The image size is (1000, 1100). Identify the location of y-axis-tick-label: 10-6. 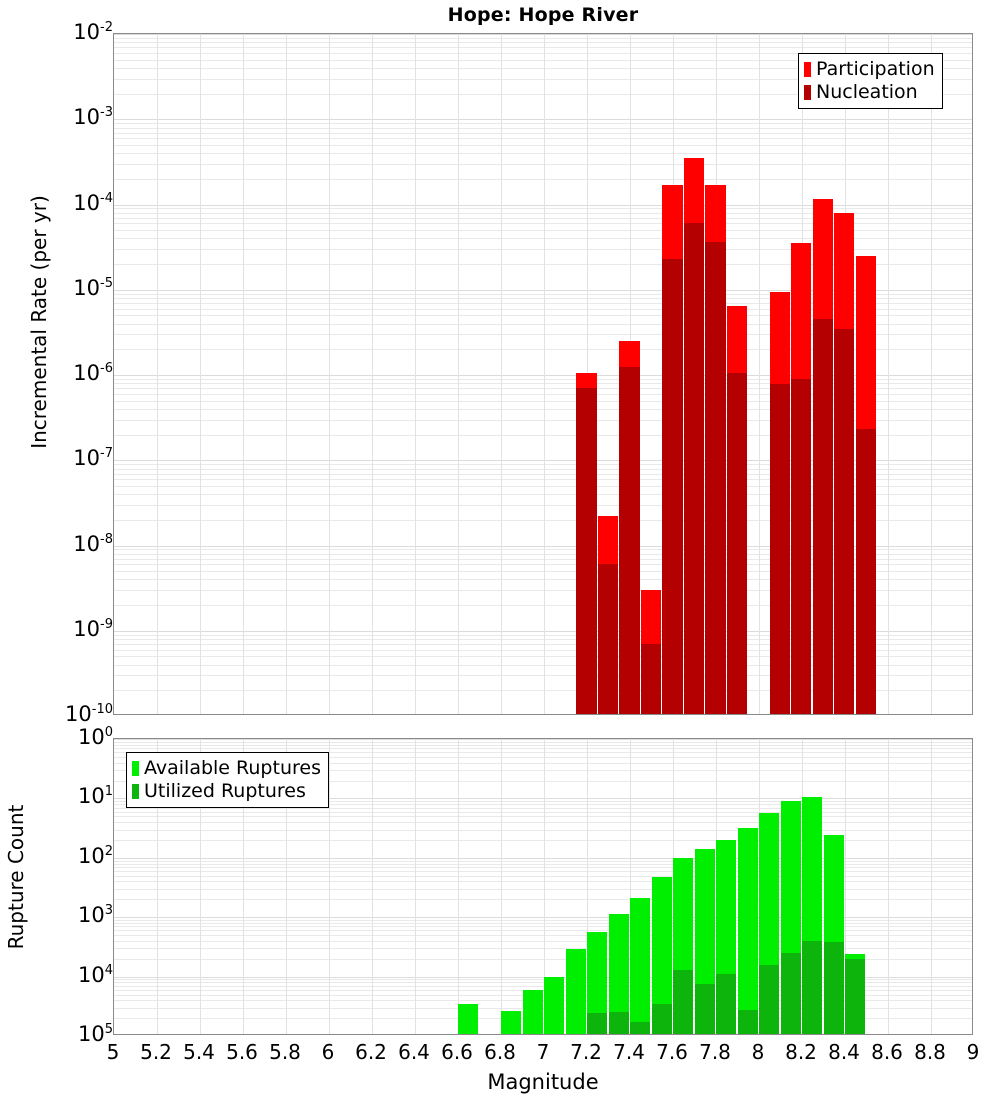
(93, 373).